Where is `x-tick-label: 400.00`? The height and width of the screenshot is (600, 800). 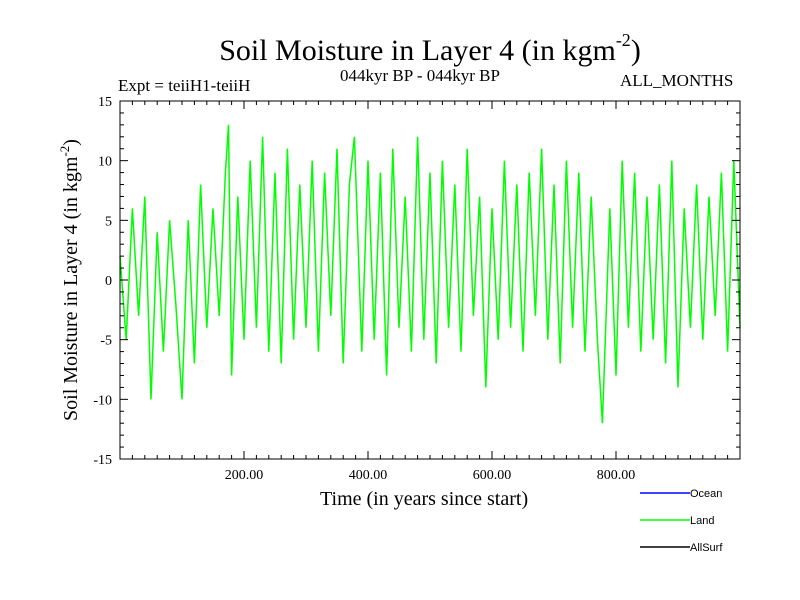 x-tick-label: 400.00 is located at coordinates (368, 475).